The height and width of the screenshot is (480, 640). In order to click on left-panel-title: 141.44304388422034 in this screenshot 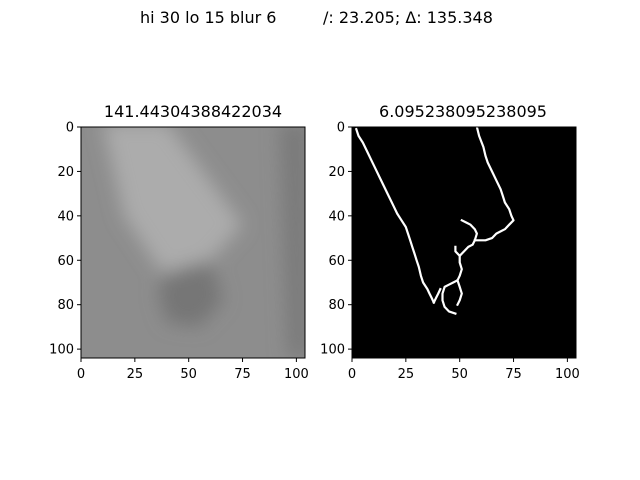, I will do `click(193, 111)`.